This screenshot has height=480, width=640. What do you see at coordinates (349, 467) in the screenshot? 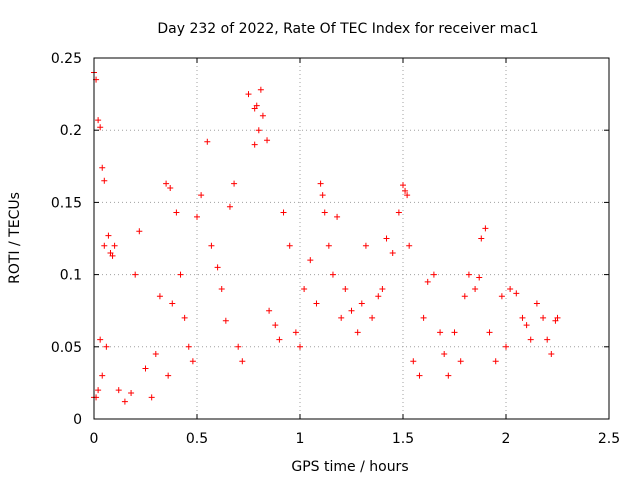
I see `x-axis-title: GPS time / hours` at bounding box center [349, 467].